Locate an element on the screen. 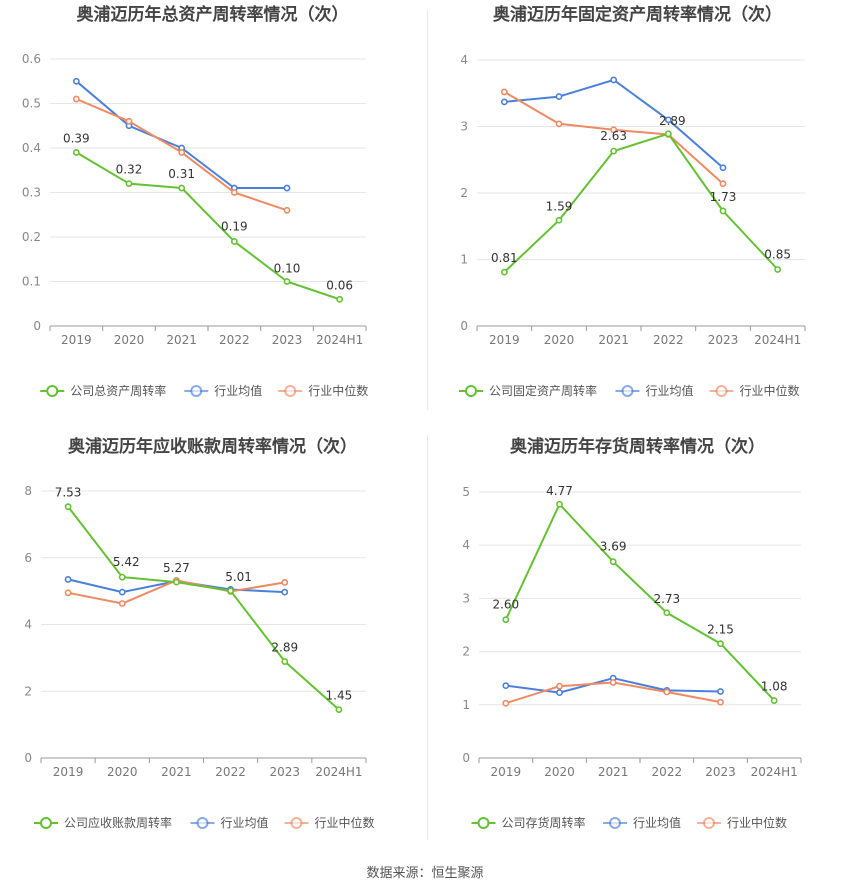 This screenshot has height=891, width=850. data-label: 0.10 is located at coordinates (287, 269).